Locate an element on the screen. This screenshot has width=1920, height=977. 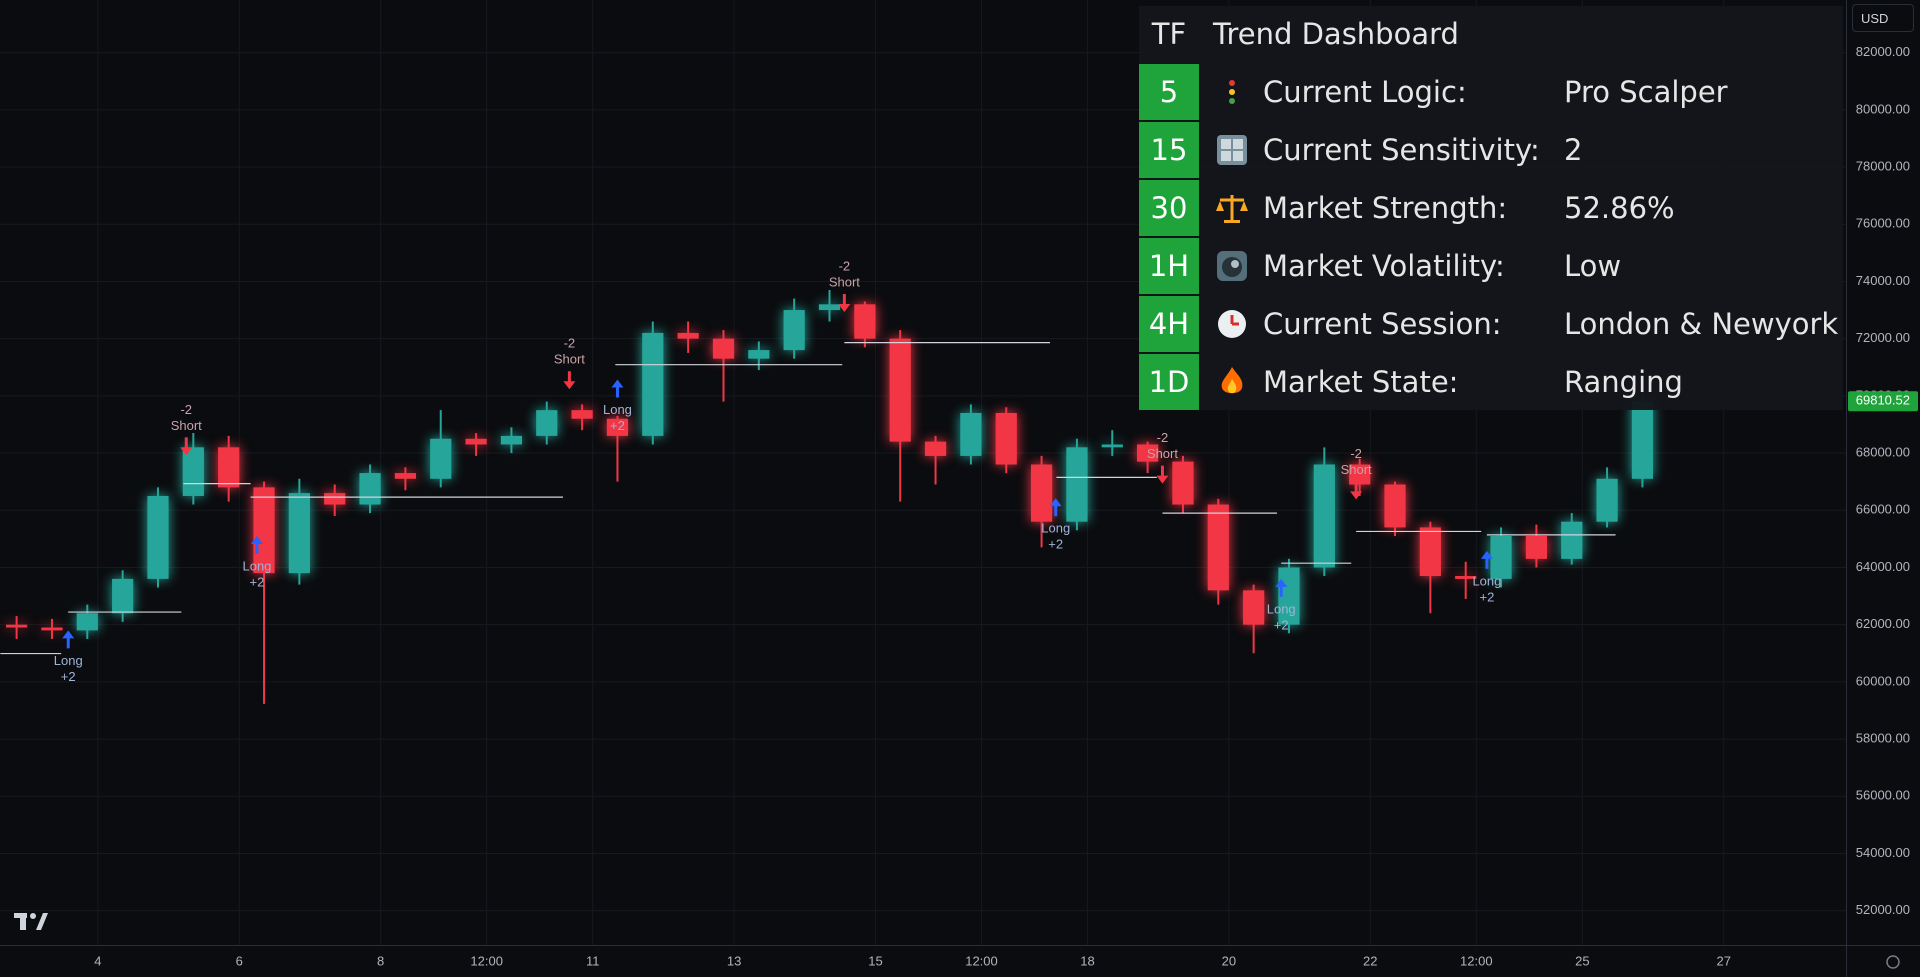
row-label: Current Sensitivity: is located at coordinates (1401, 150).